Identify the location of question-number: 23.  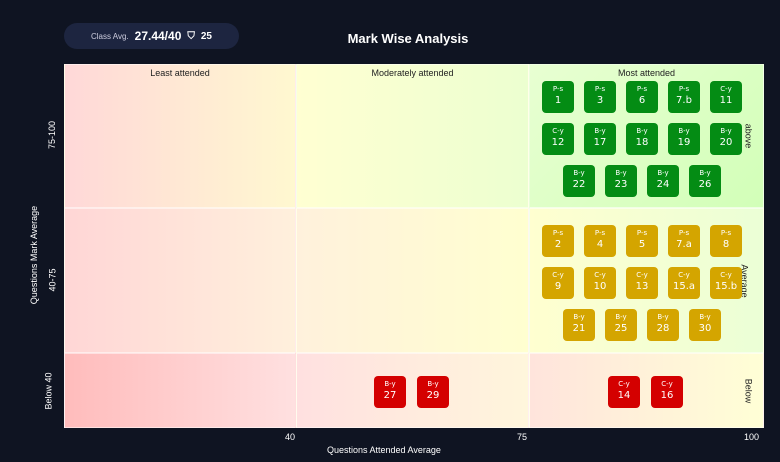
(621, 184).